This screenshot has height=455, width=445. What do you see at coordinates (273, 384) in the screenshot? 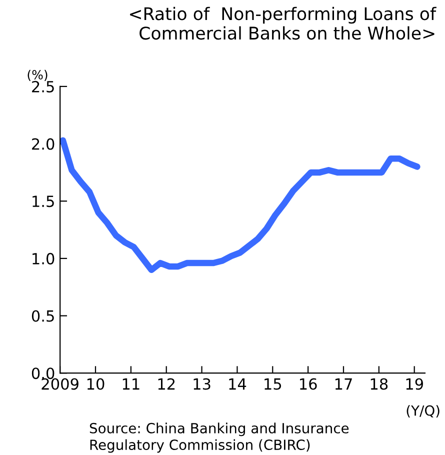
I see `x-tick-label: 15` at bounding box center [273, 384].